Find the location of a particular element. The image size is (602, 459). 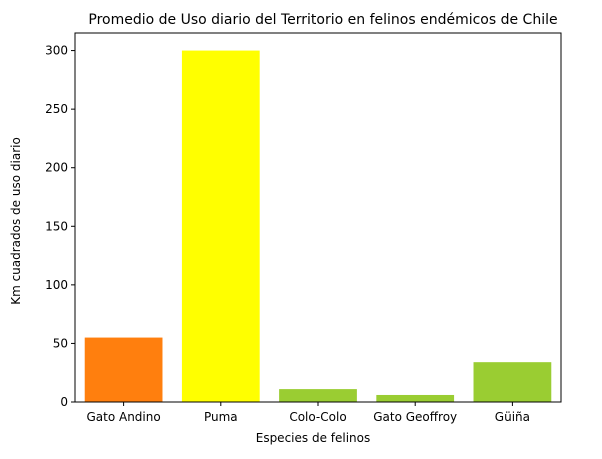

x-tick-label-1: Puma is located at coordinates (221, 417).